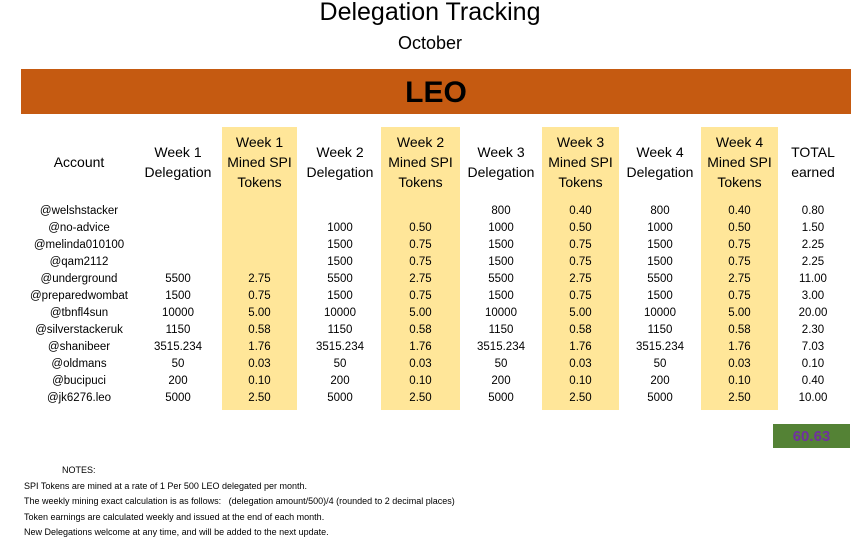  What do you see at coordinates (739, 211) in the screenshot?
I see `cell-week4-mined: 0.40` at bounding box center [739, 211].